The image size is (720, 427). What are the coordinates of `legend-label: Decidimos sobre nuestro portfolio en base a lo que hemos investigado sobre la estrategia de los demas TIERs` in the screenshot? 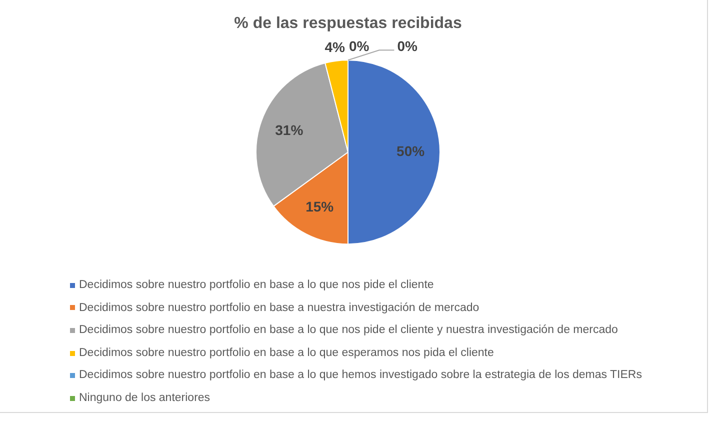 It's located at (360, 376).